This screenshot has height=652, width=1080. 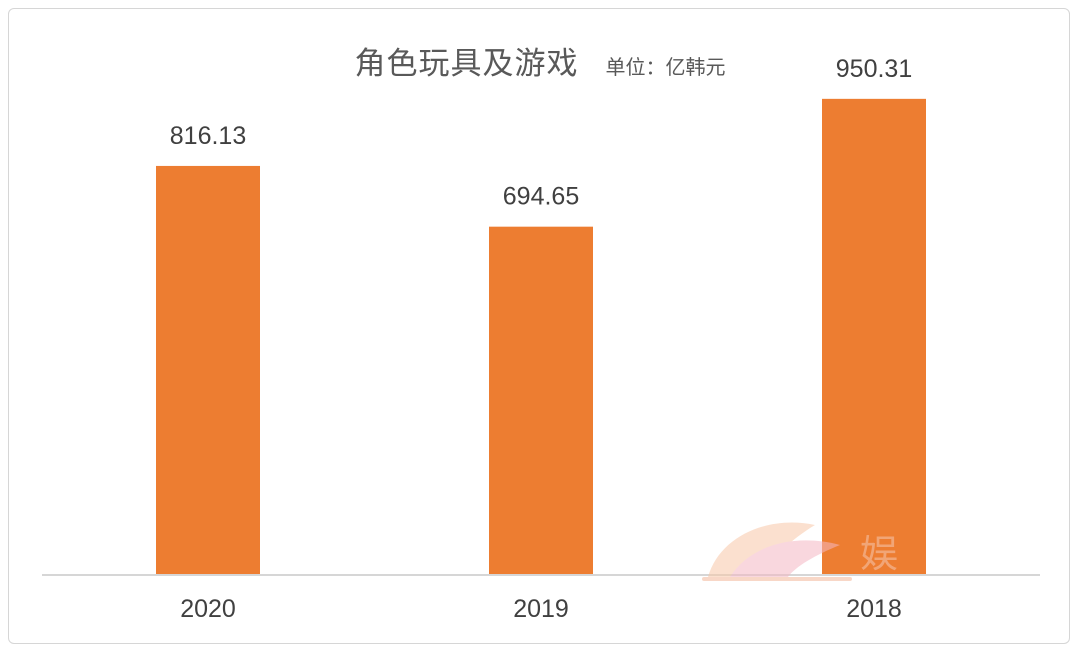 I want to click on bar-2019, so click(x=541, y=400).